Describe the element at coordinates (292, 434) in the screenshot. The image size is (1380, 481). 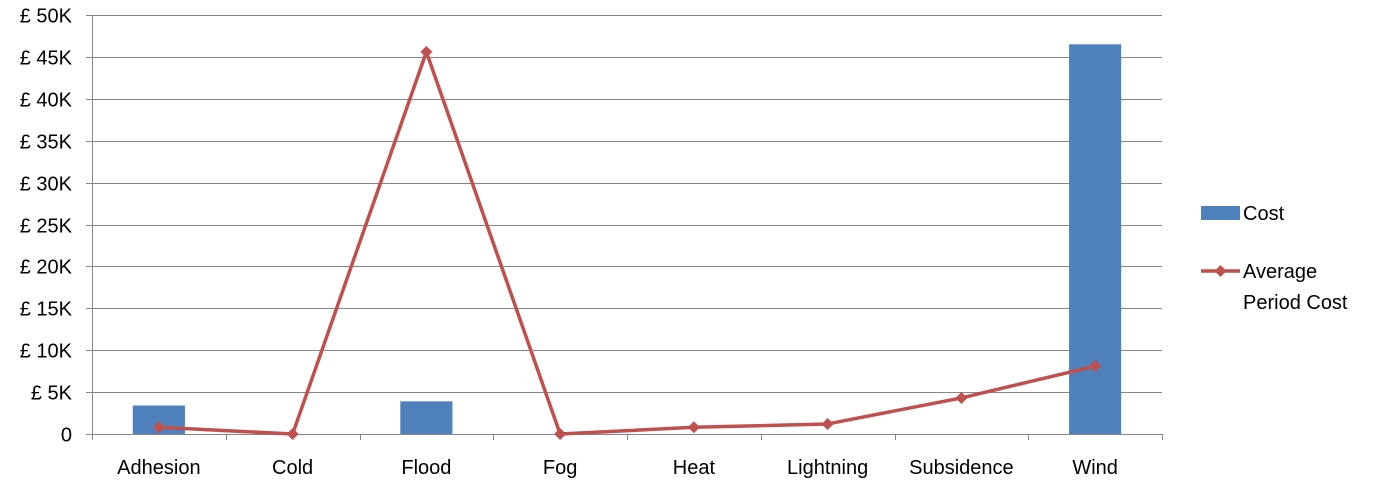
I see `point-cold` at that location.